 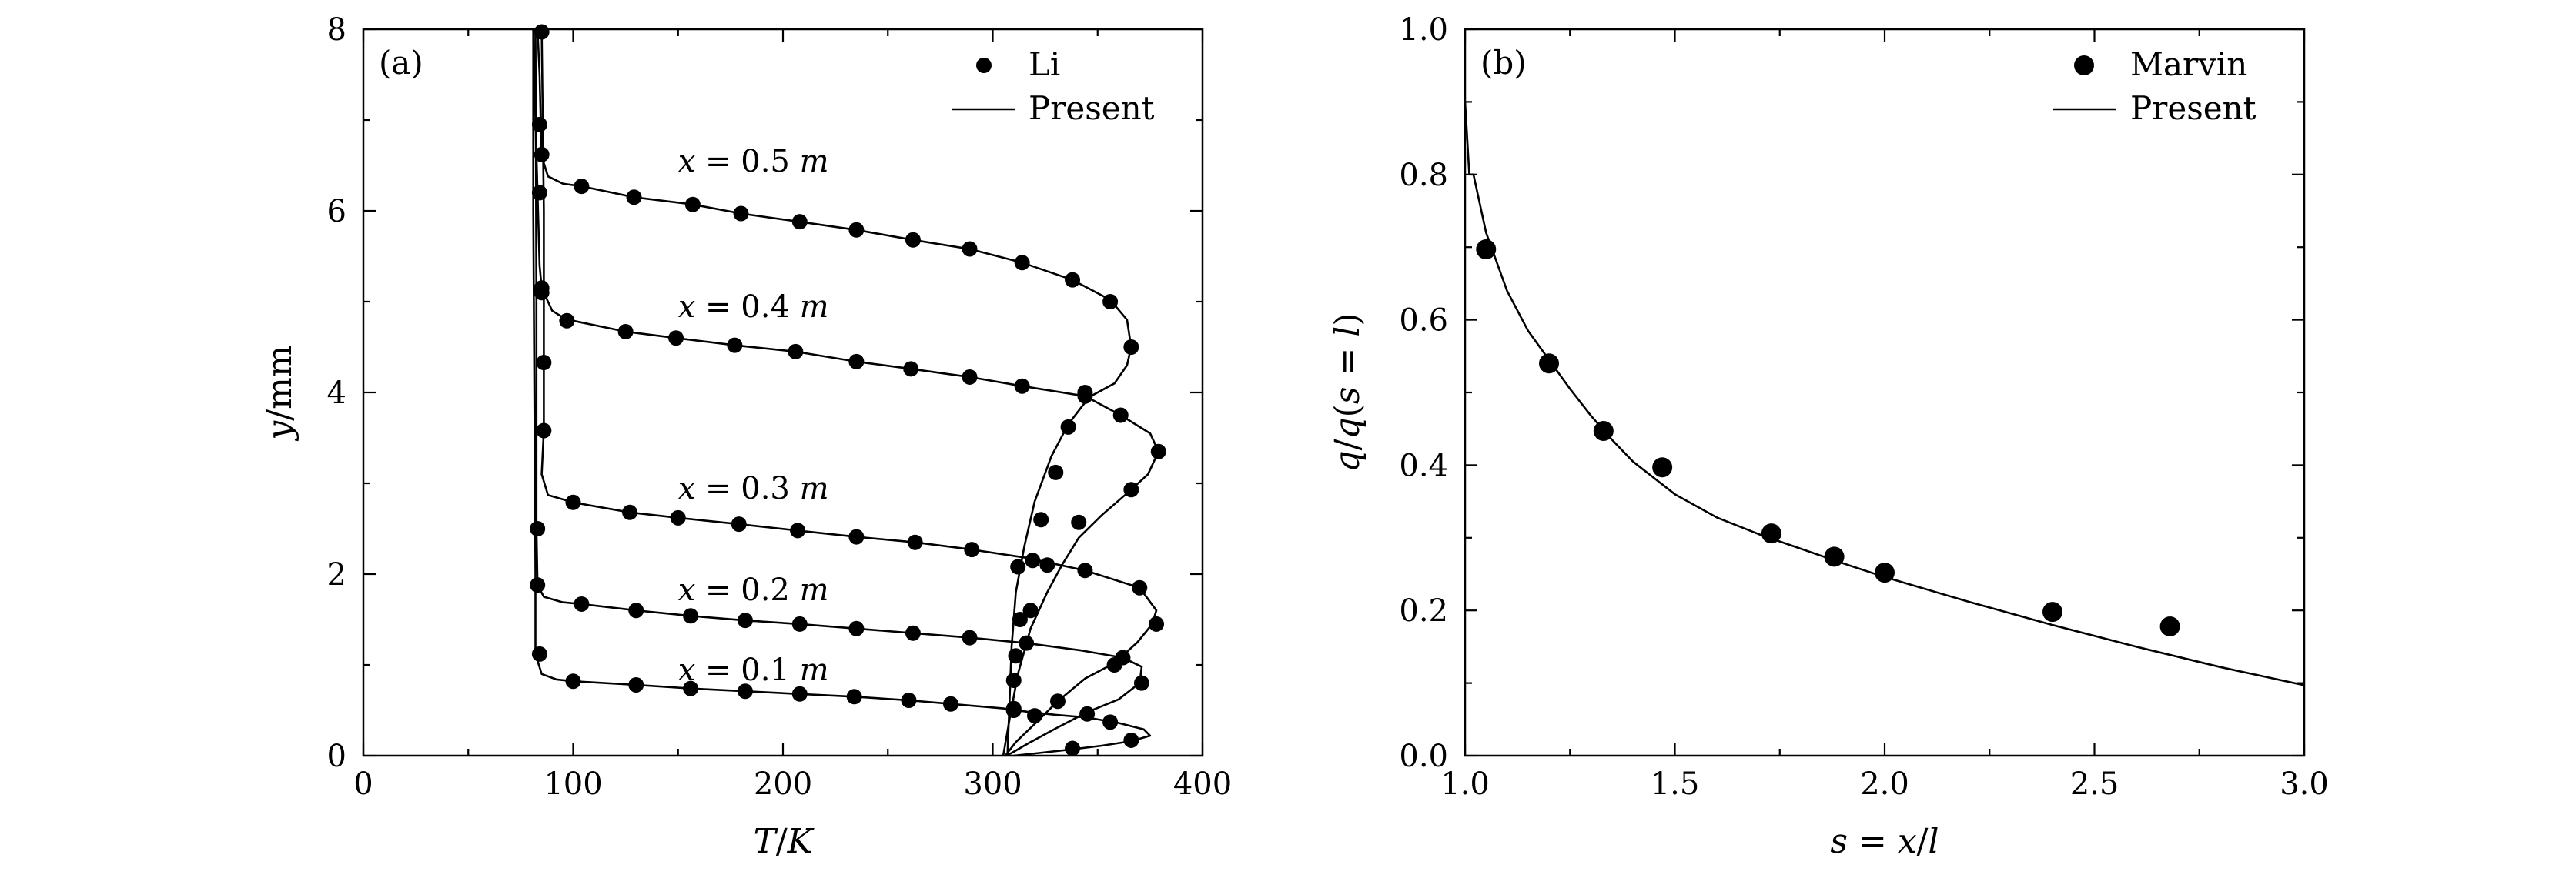 What do you see at coordinates (1424, 30) in the screenshot?
I see `y-tick-label: 1.0` at bounding box center [1424, 30].